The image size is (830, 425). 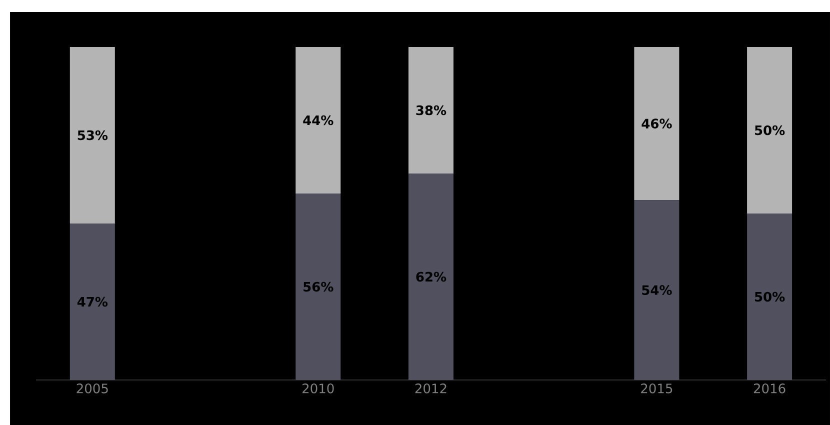 I want to click on data-label: 54%, so click(x=657, y=290).